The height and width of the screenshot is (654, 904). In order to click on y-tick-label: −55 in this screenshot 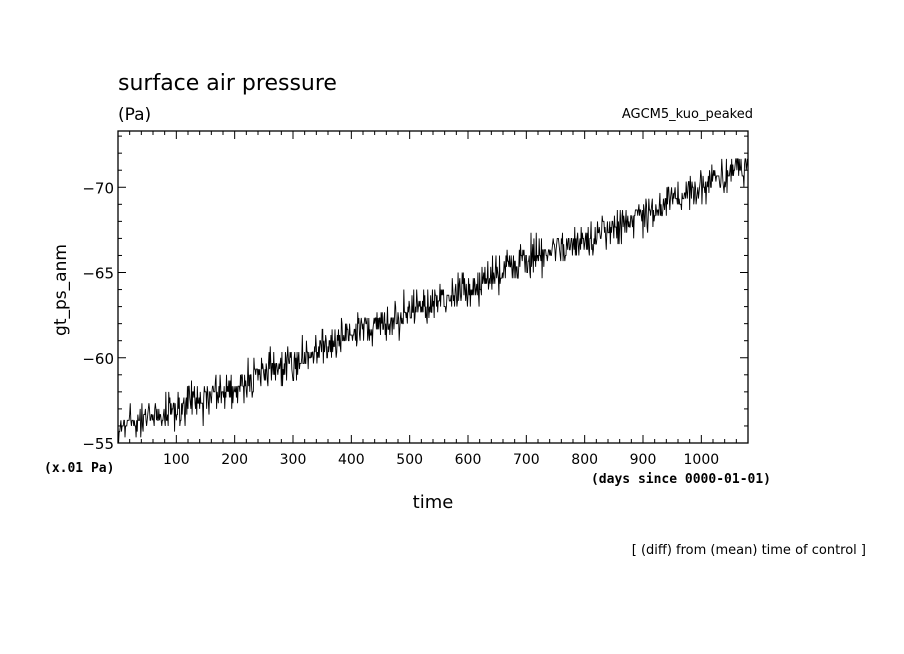, I will do `click(98, 444)`.